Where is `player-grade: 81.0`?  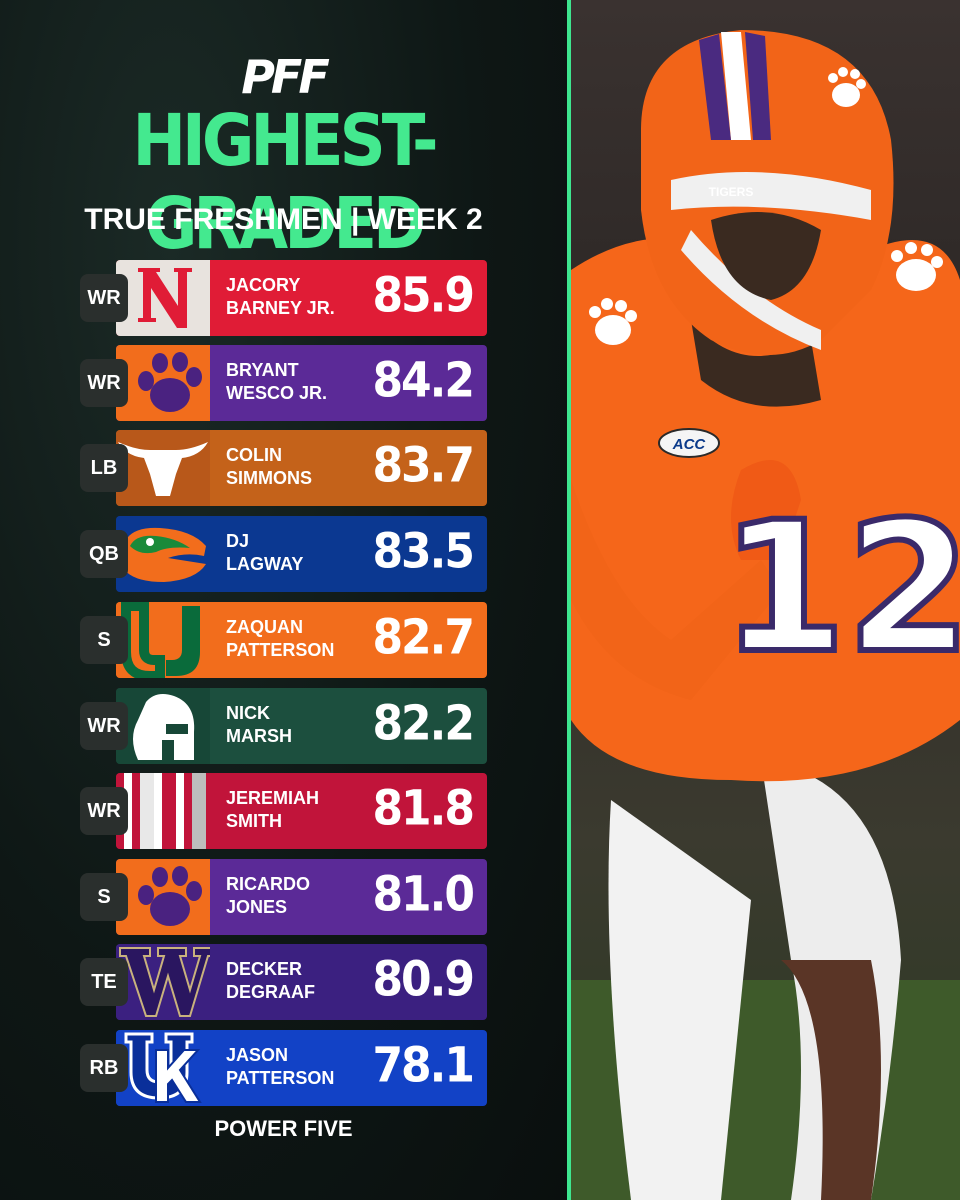 player-grade: 81.0 is located at coordinates (423, 894).